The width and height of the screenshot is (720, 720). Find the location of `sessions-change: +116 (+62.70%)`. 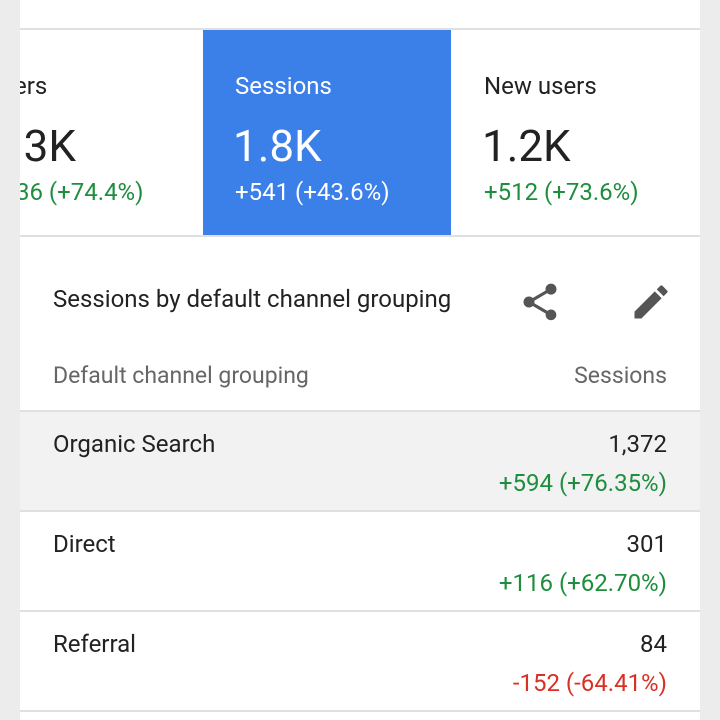

sessions-change: +116 (+62.70%) is located at coordinates (582, 583).